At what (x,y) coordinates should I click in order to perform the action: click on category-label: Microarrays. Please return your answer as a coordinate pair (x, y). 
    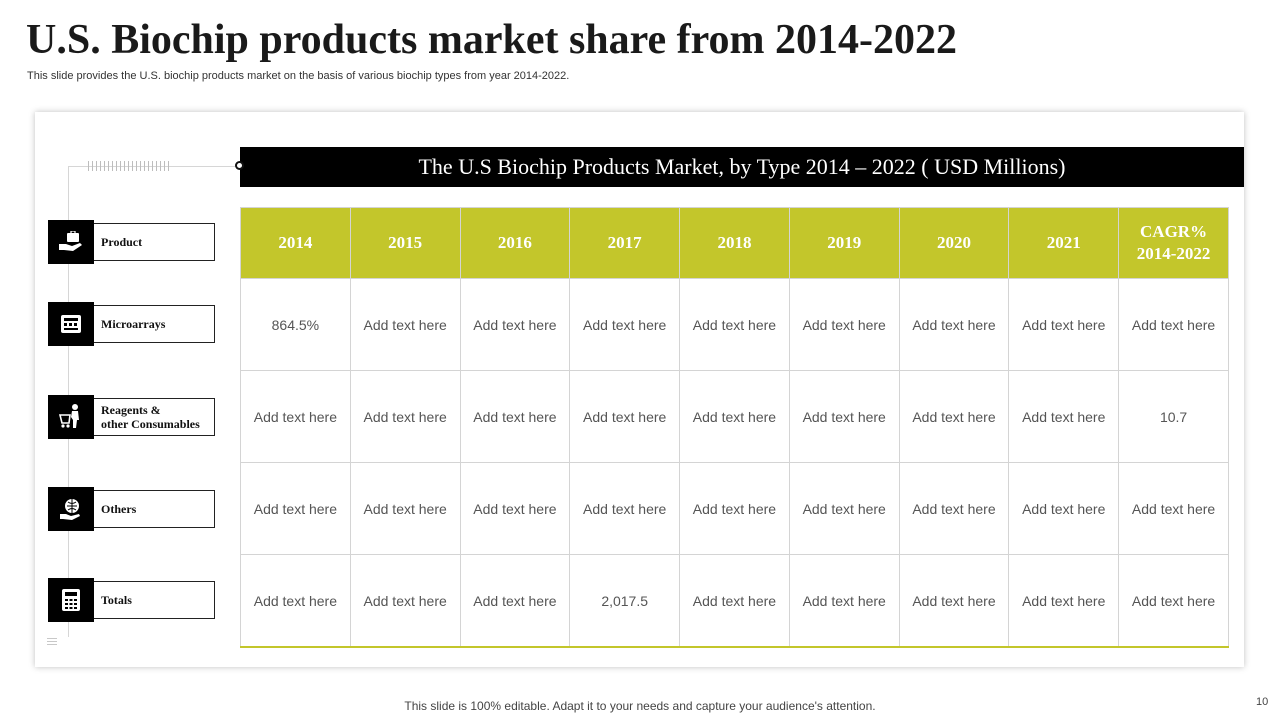
    Looking at the image, I should click on (133, 324).